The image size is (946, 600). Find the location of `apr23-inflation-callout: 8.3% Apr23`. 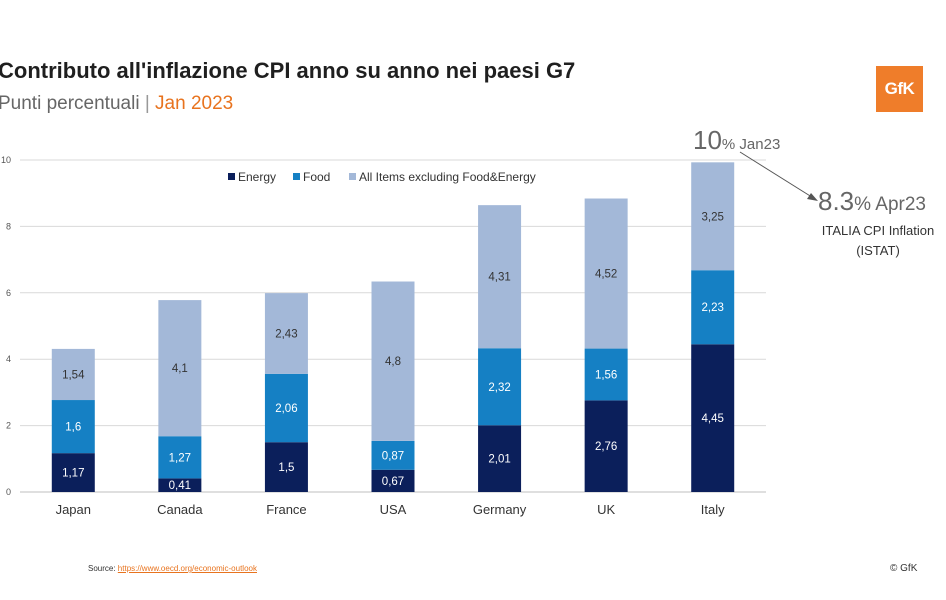

apr23-inflation-callout: 8.3% Apr23 is located at coordinates (872, 201).